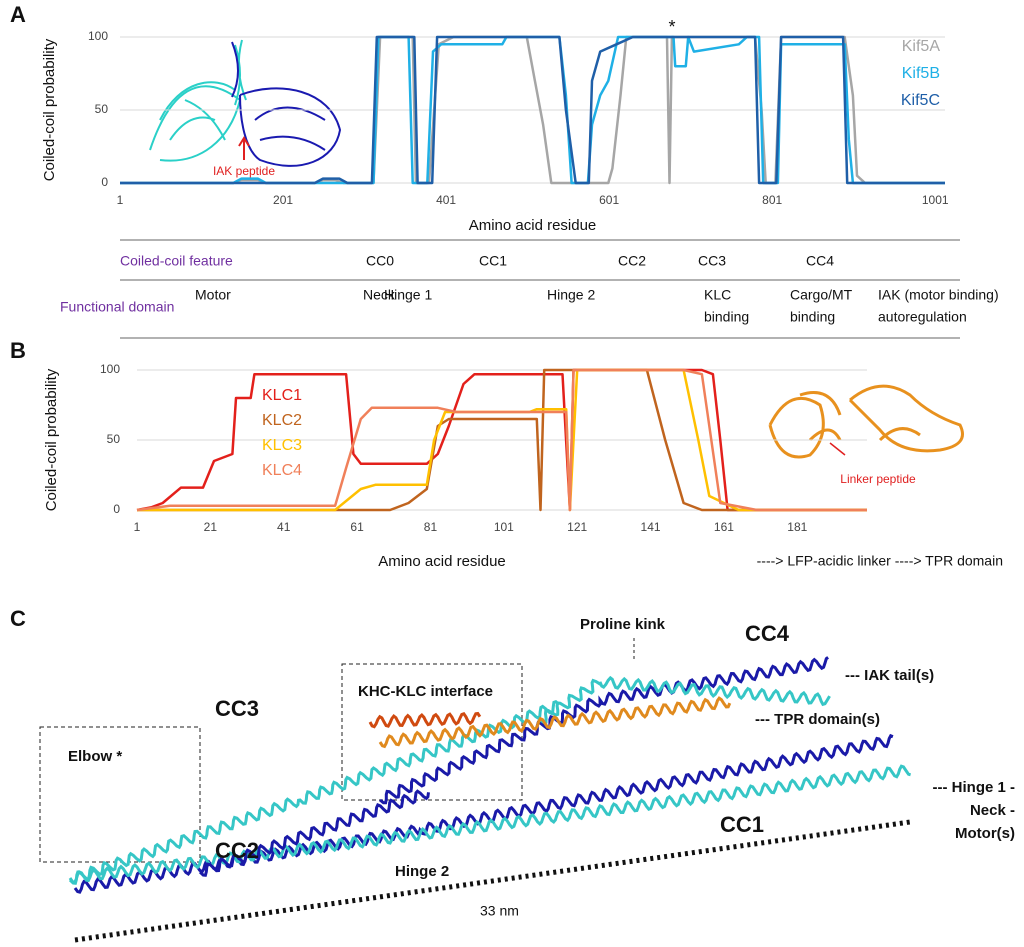  Describe the element at coordinates (623, 624) in the screenshot. I see `label: Proline kink` at that location.